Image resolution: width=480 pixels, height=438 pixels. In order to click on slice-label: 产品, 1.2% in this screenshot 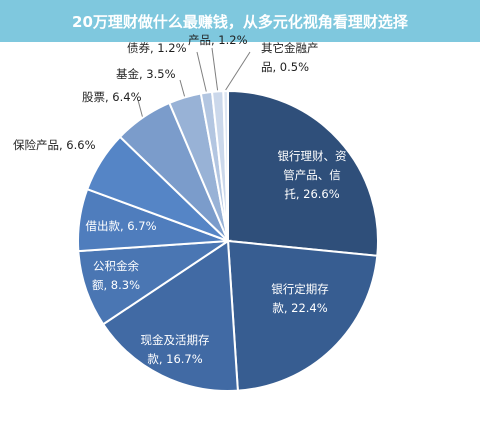, I will do `click(218, 40)`.